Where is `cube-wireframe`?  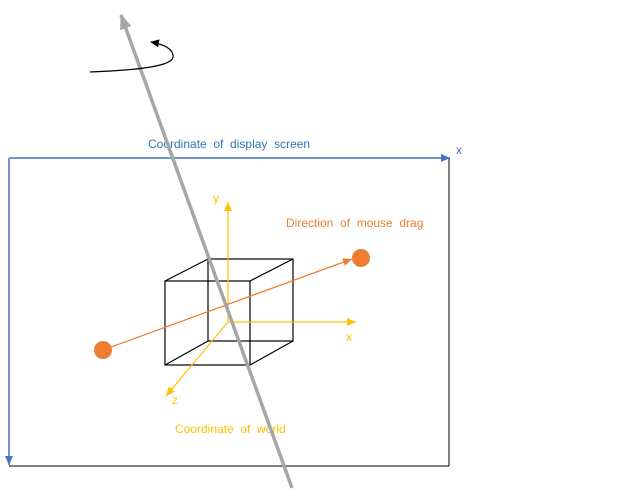
cube-wireframe is located at coordinates (229, 312).